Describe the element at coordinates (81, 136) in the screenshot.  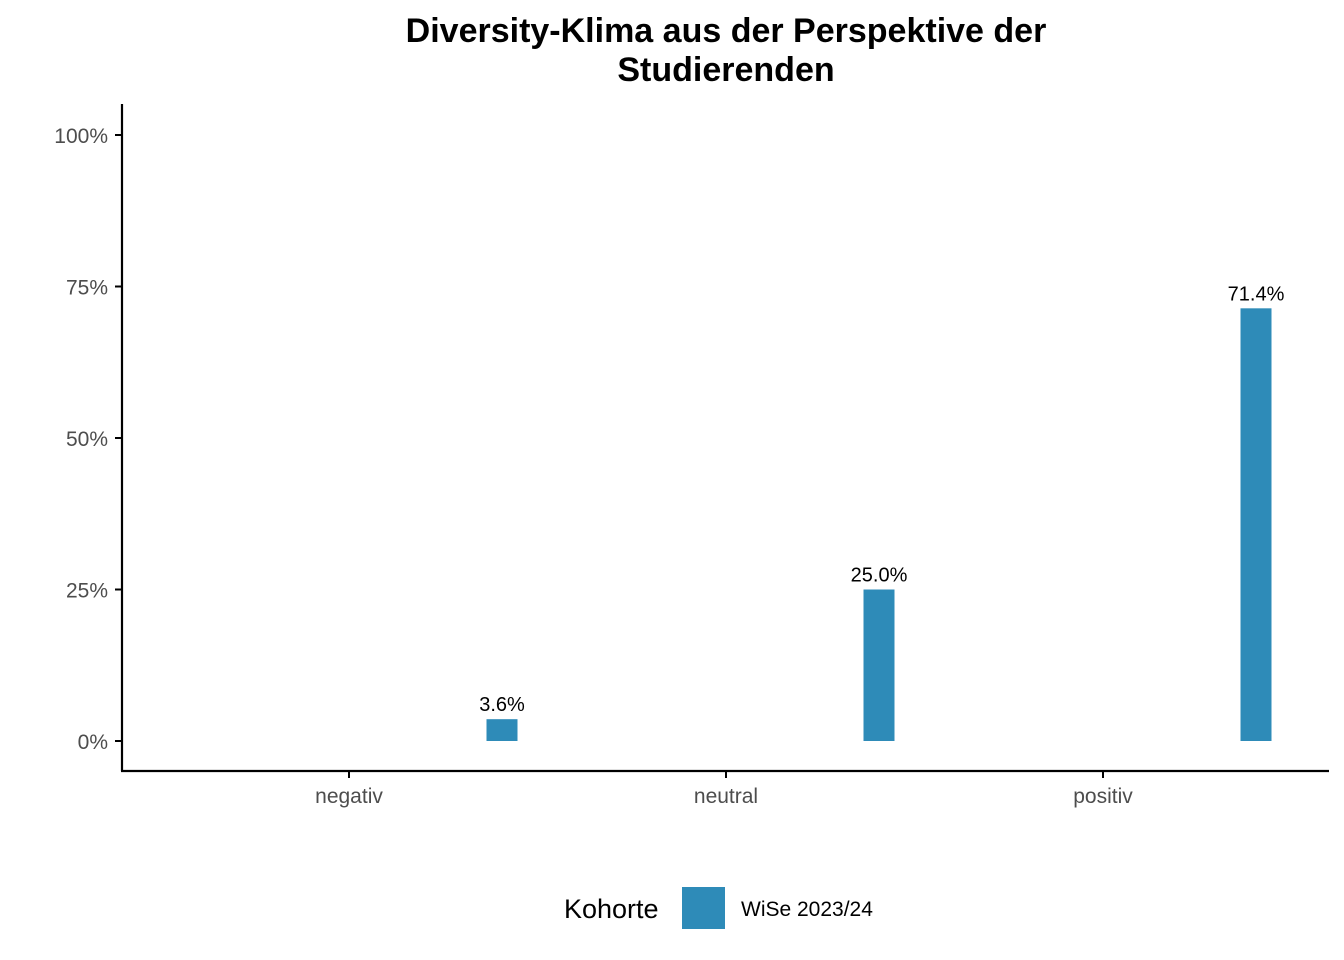
I see `y-tick-label: 100%` at that location.